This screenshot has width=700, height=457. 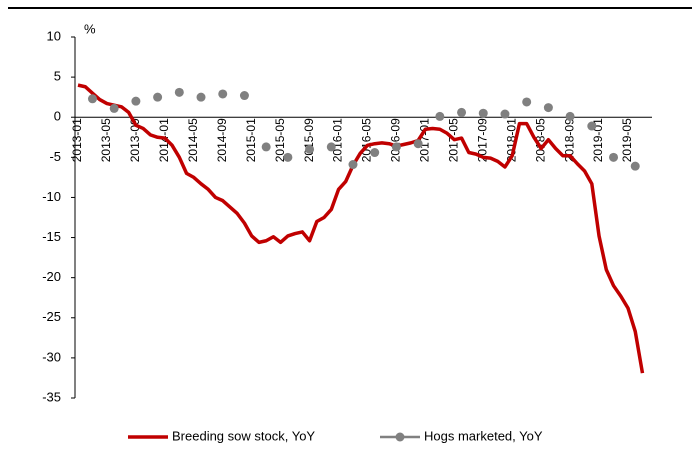 What do you see at coordinates (57, 76) in the screenshot?
I see `y-tick-label: 5` at bounding box center [57, 76].